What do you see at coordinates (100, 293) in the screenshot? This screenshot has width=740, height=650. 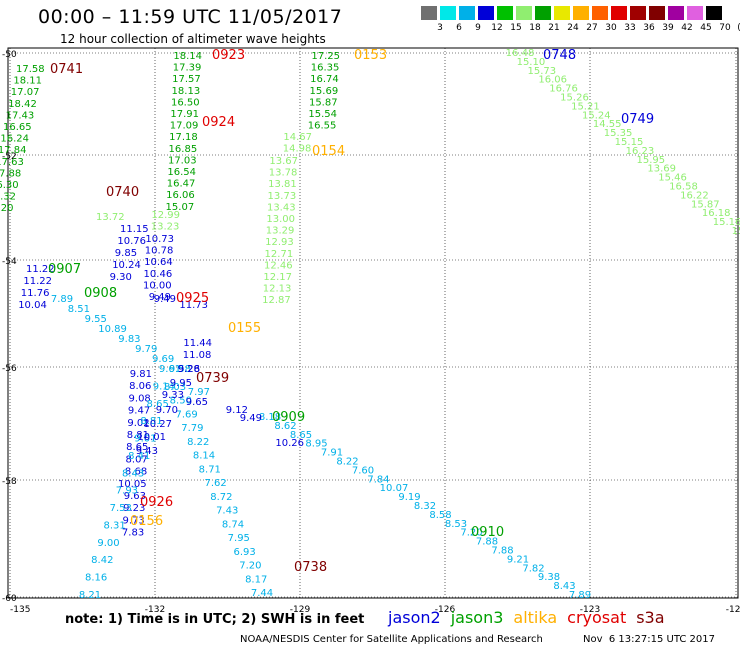 I see `pass-time-label: 0908` at bounding box center [100, 293].